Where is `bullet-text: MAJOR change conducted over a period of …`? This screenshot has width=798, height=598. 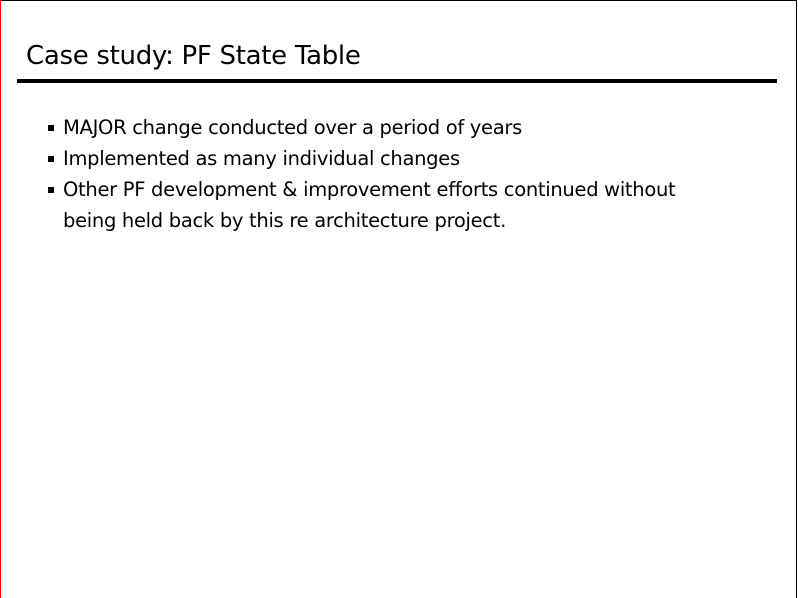 bullet-text: MAJOR change conducted over a period of … is located at coordinates (292, 127).